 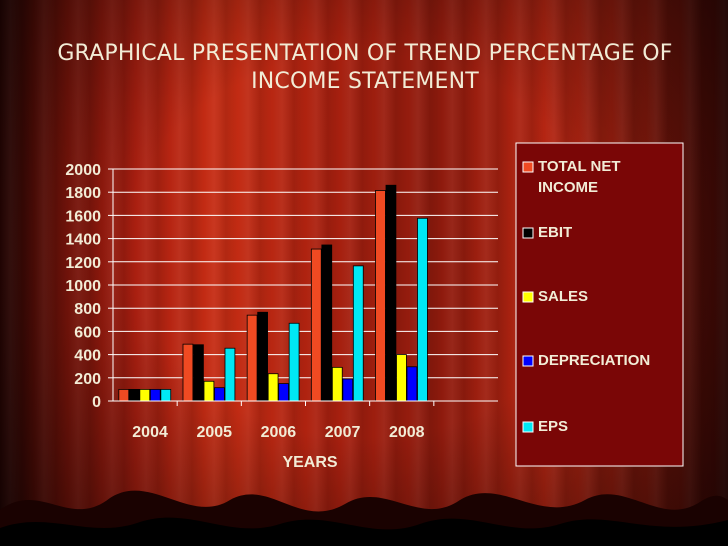 I want to click on y-tick-label: 200, so click(x=87, y=379).